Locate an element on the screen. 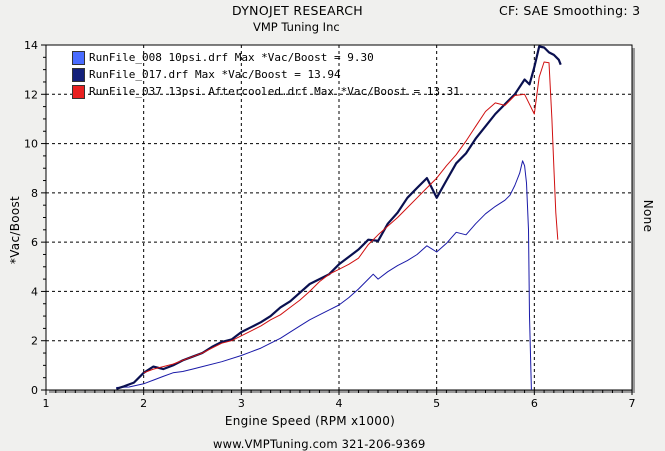 This screenshot has height=451, width=665. y-tick-label: 12 is located at coordinates (31, 94).